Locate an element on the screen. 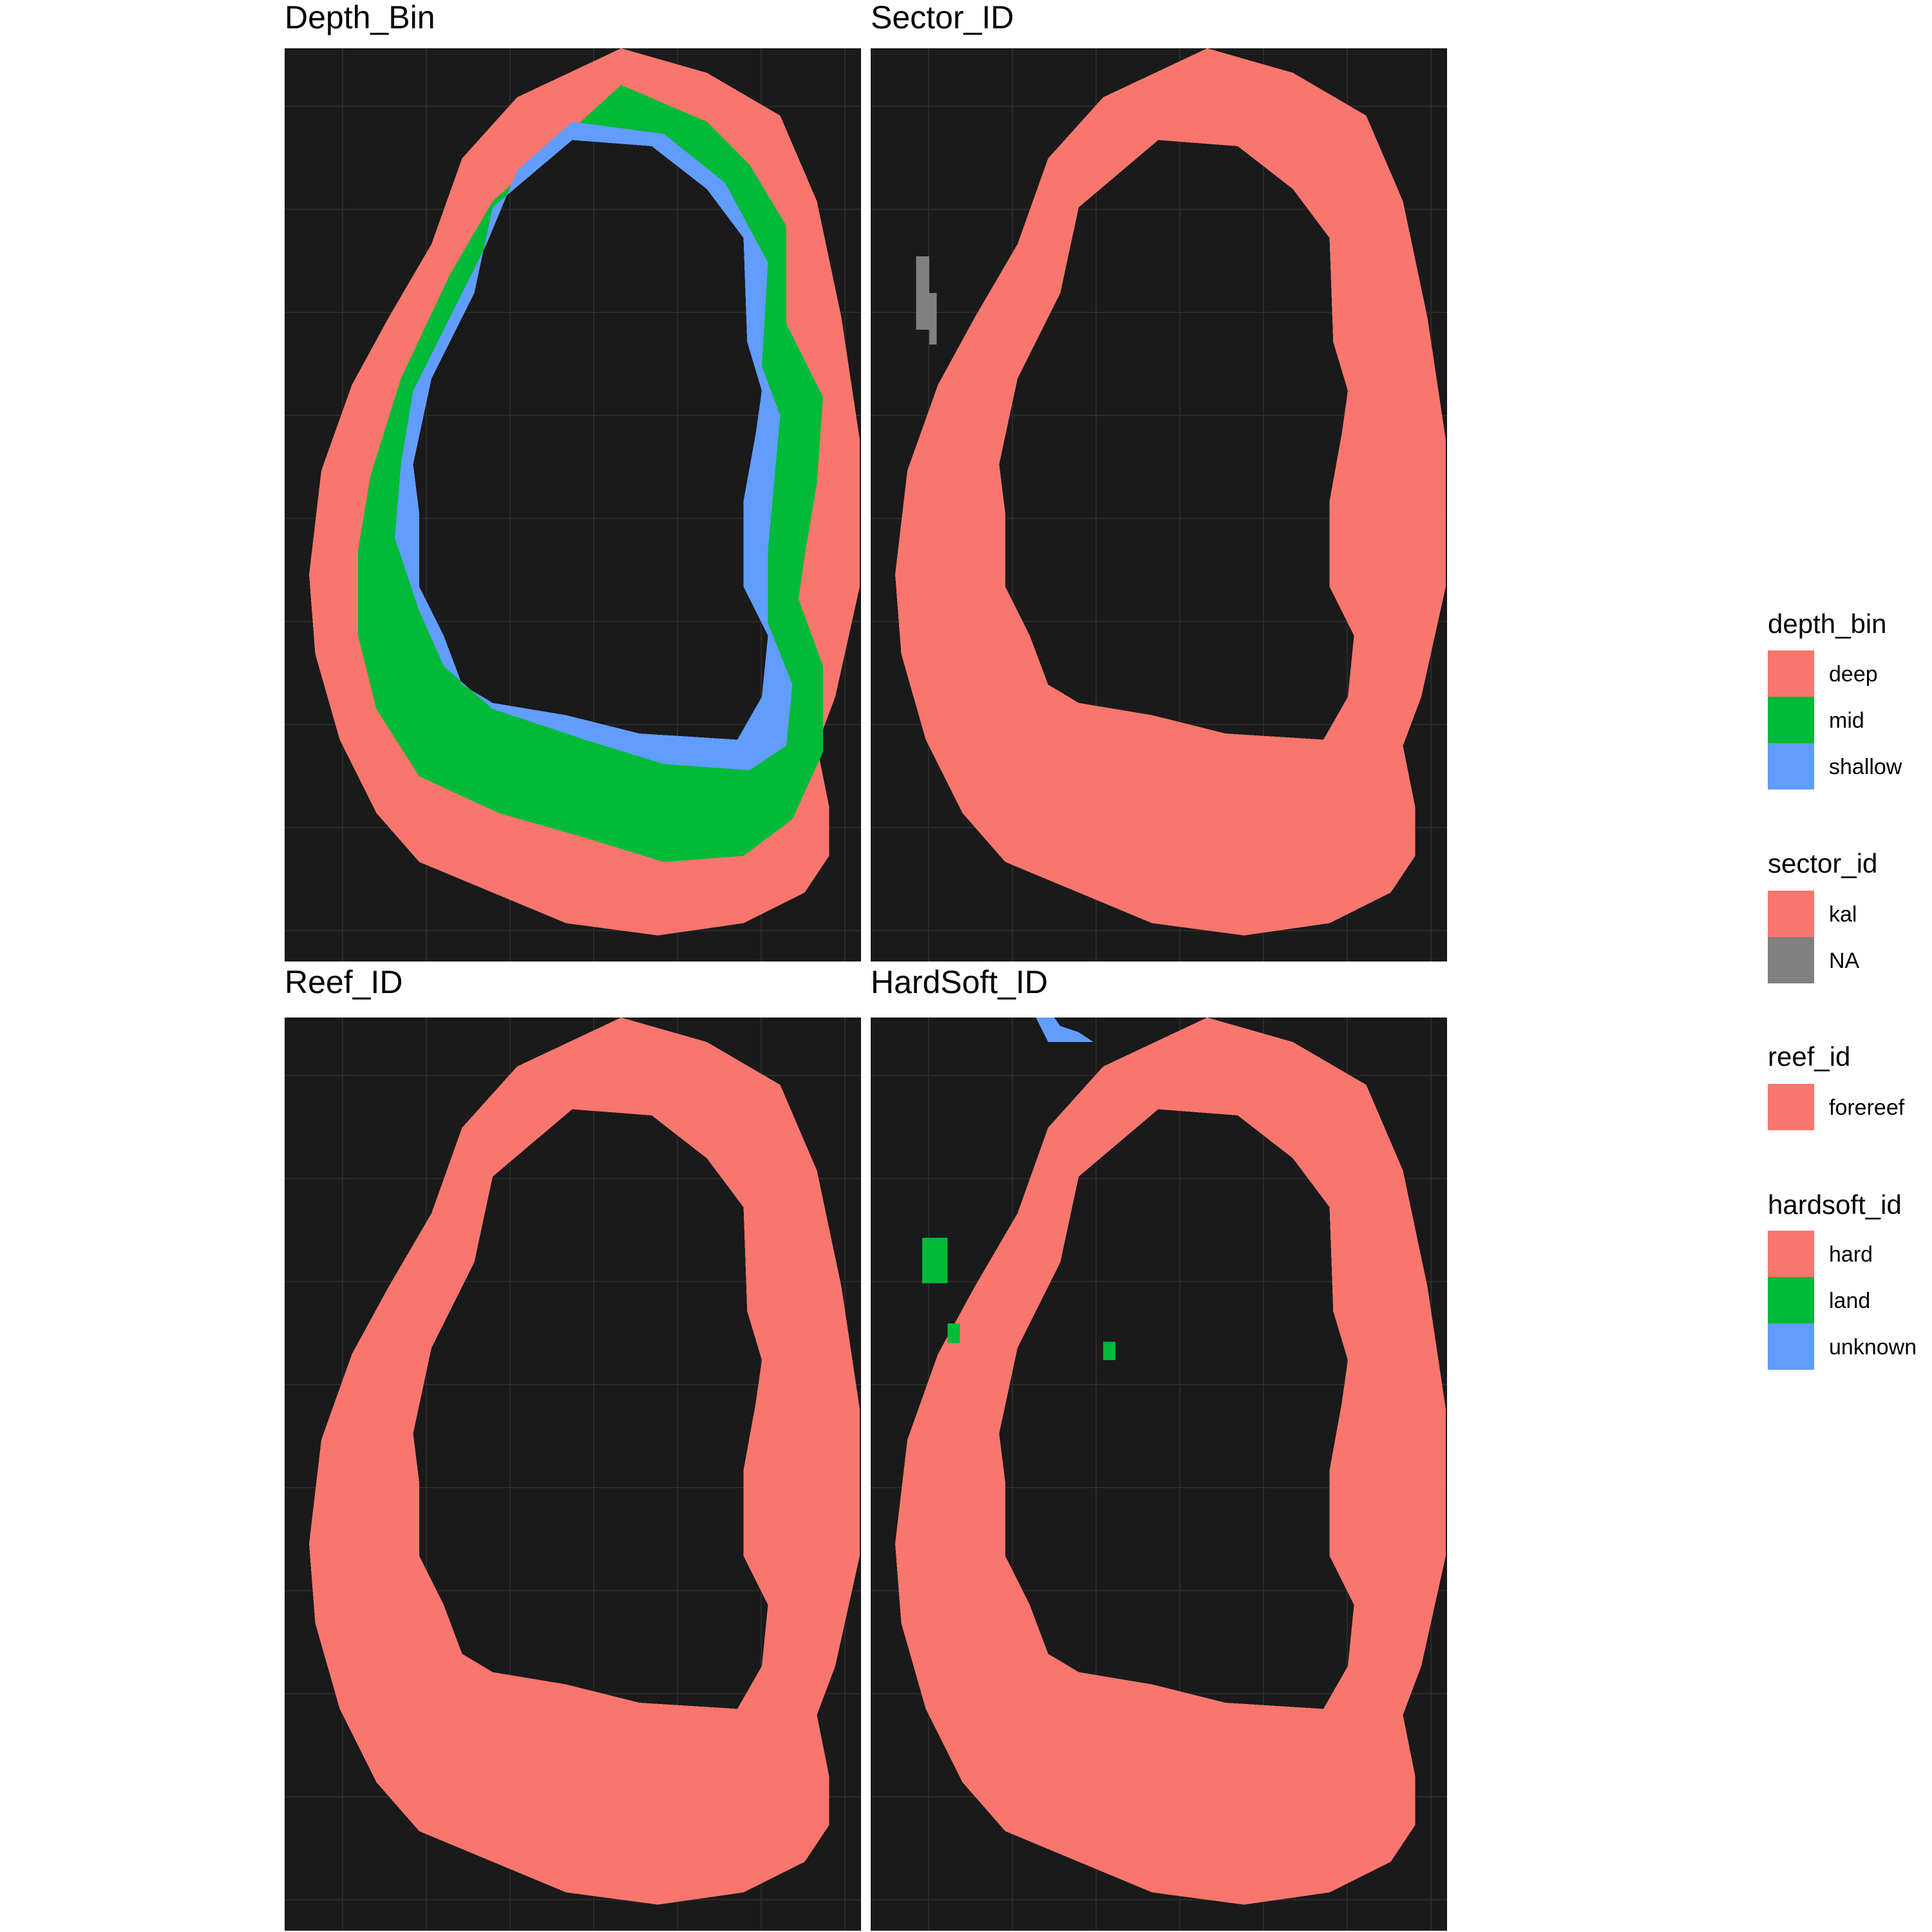 Image resolution: width=1932 pixels, height=1932 pixels. reef-forereef-band is located at coordinates (585, 1461).